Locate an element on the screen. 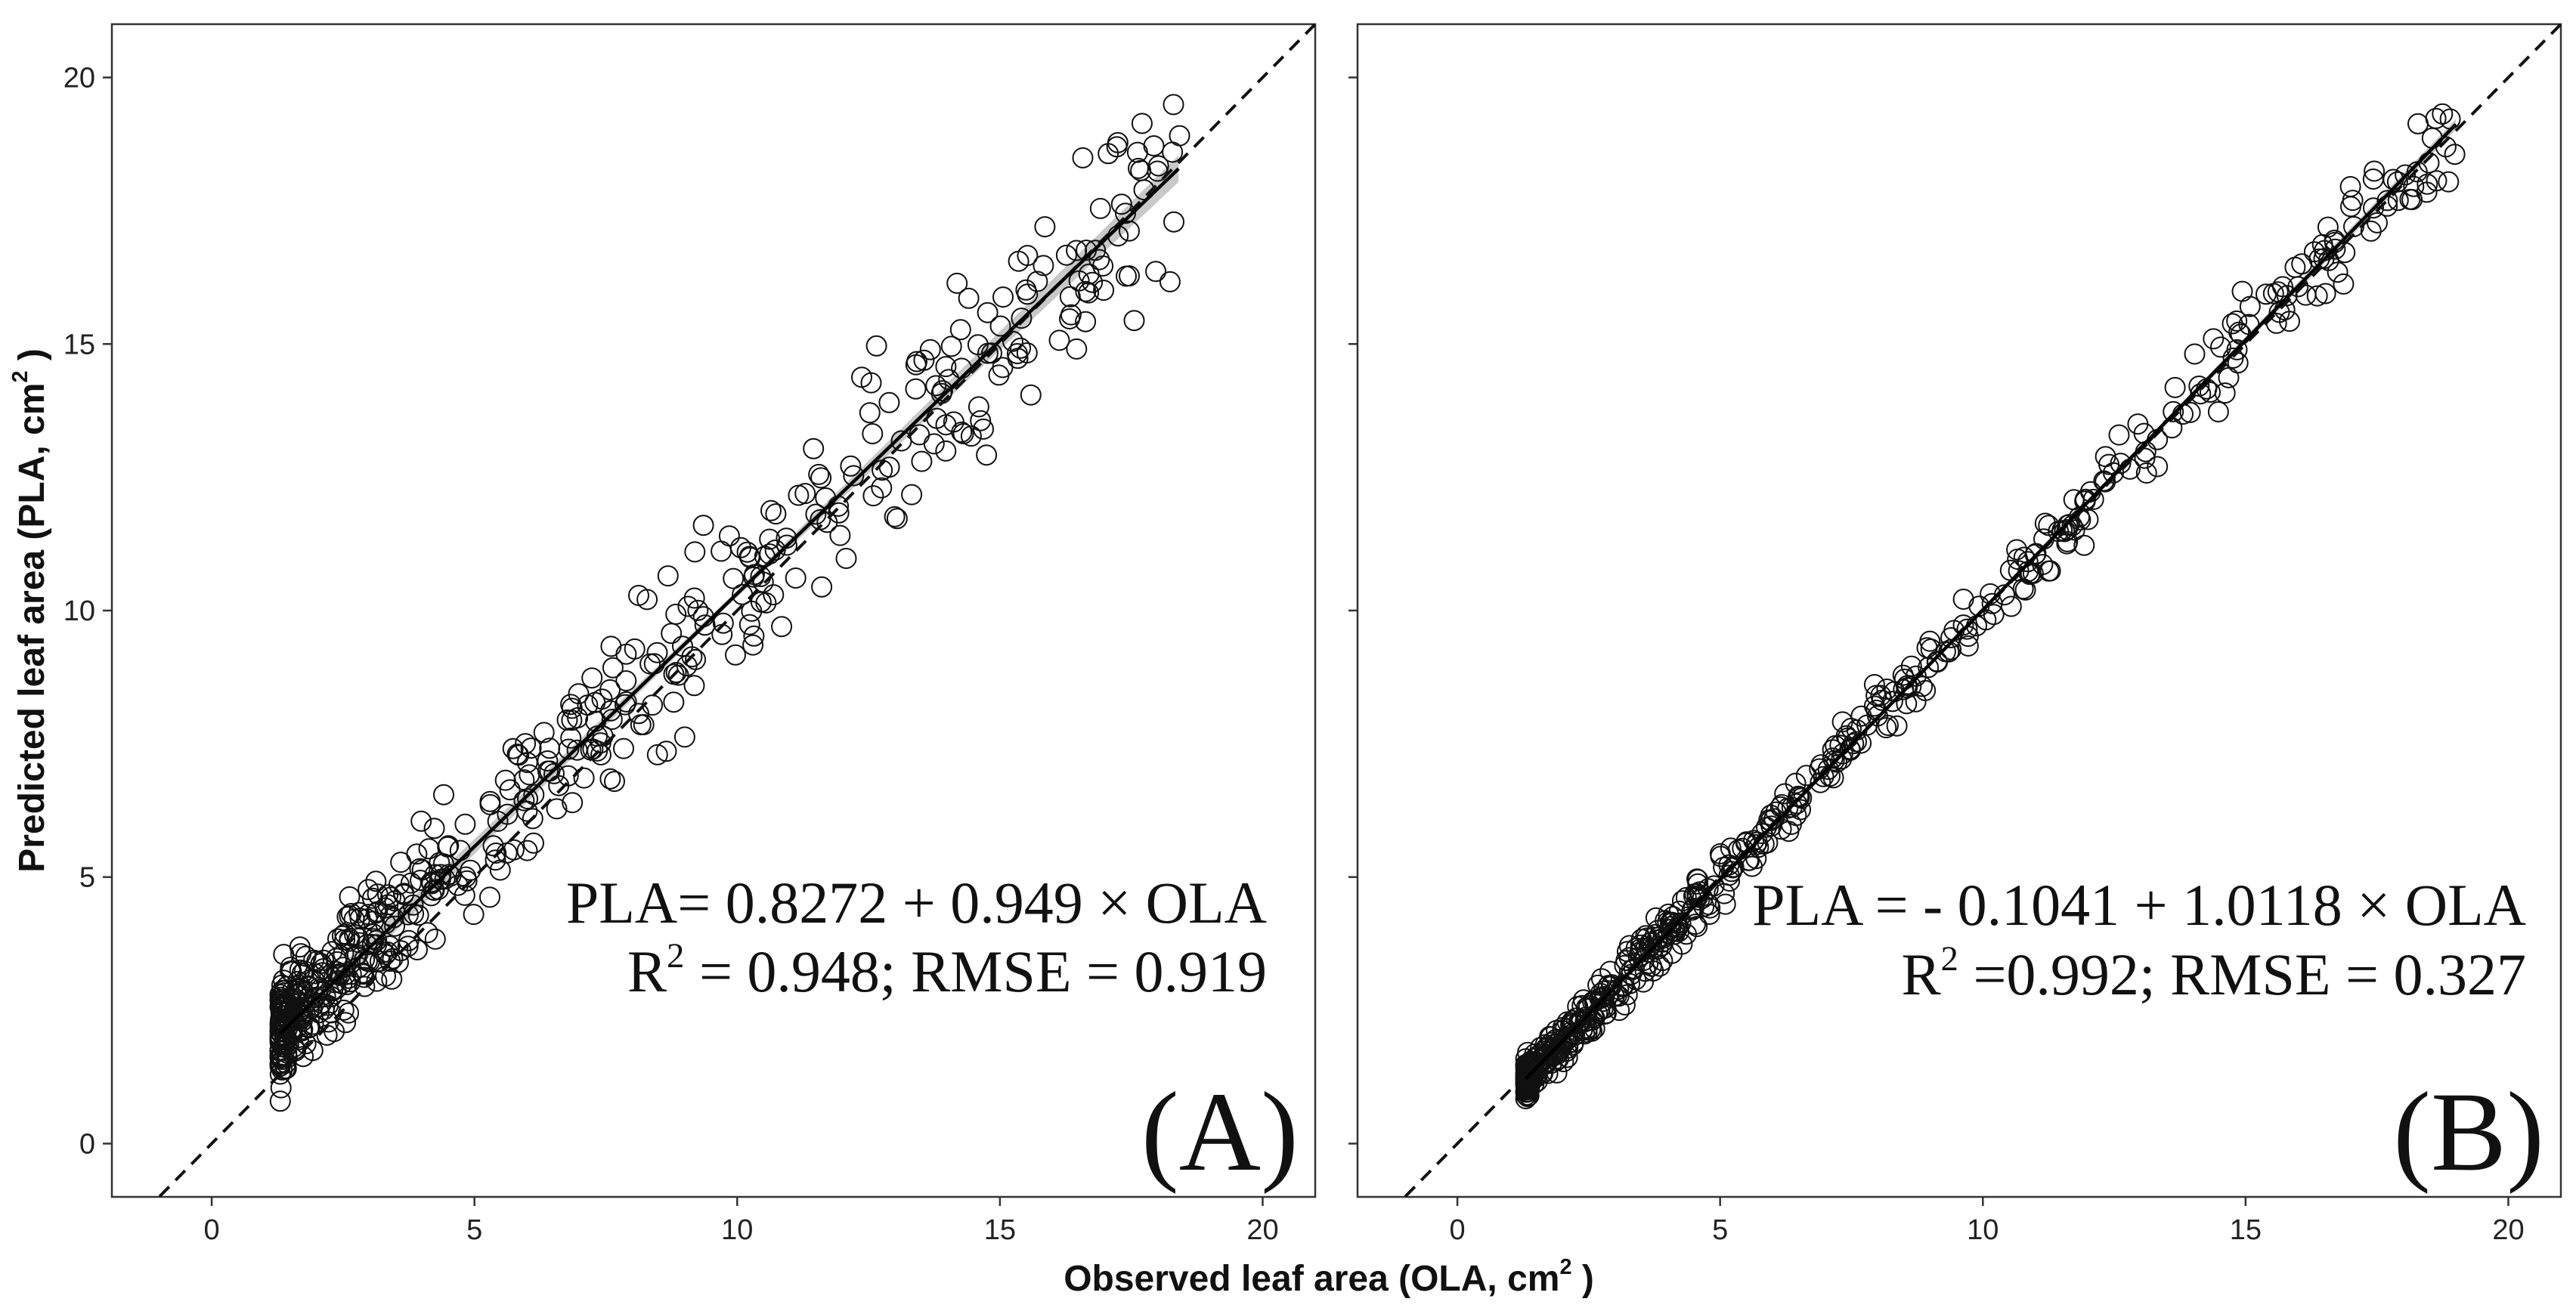 The image size is (2576, 1311). x-axis-title: Observed leaf area (OLA, cm2 ) is located at coordinates (1329, 1277).